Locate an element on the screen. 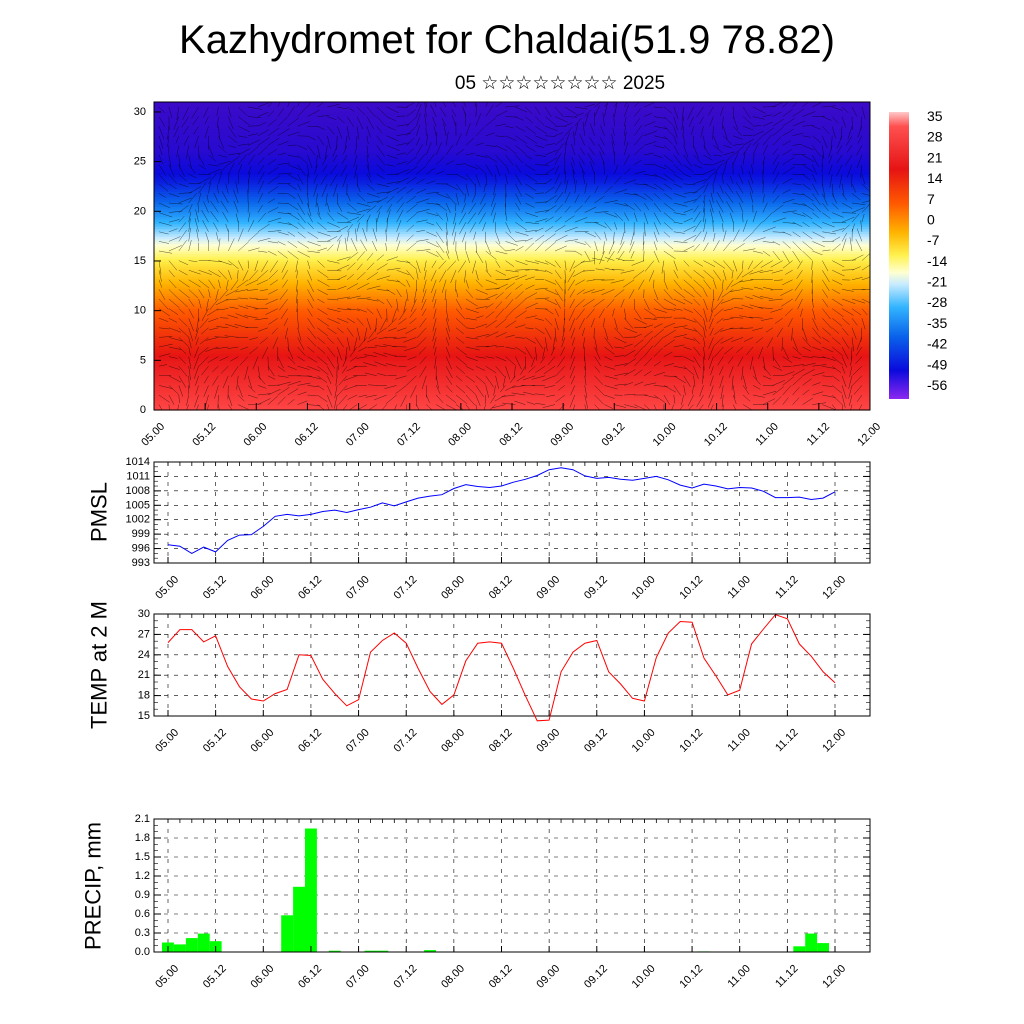  temp-x-tick-label: 07.12 is located at coordinates (405, 741).